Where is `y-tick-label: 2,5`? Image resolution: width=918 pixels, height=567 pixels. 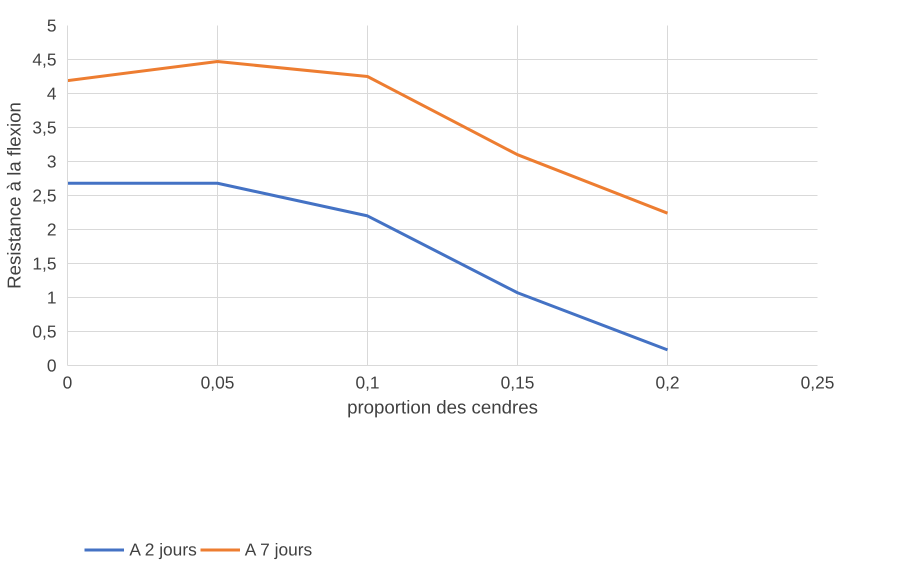 y-tick-label: 2,5 is located at coordinates (44, 196).